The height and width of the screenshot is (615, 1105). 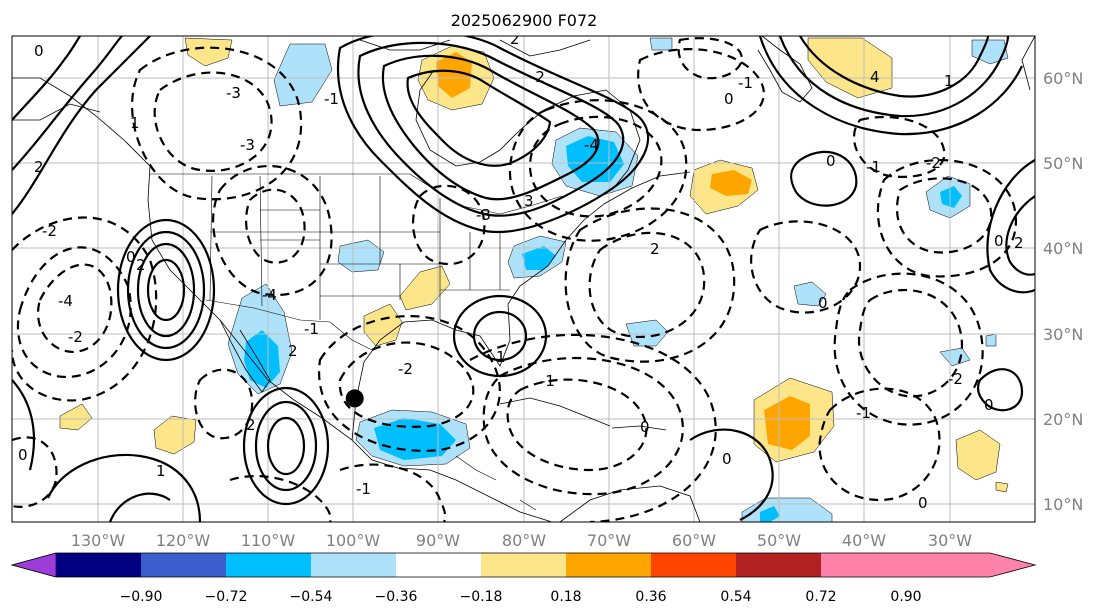 I want to click on colorbar-tick: −0.90, so click(x=141, y=597).